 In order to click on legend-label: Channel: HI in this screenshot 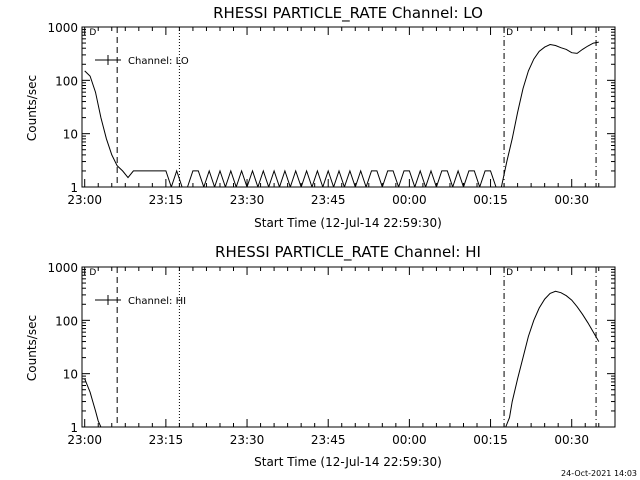, I will do `click(157, 301)`.